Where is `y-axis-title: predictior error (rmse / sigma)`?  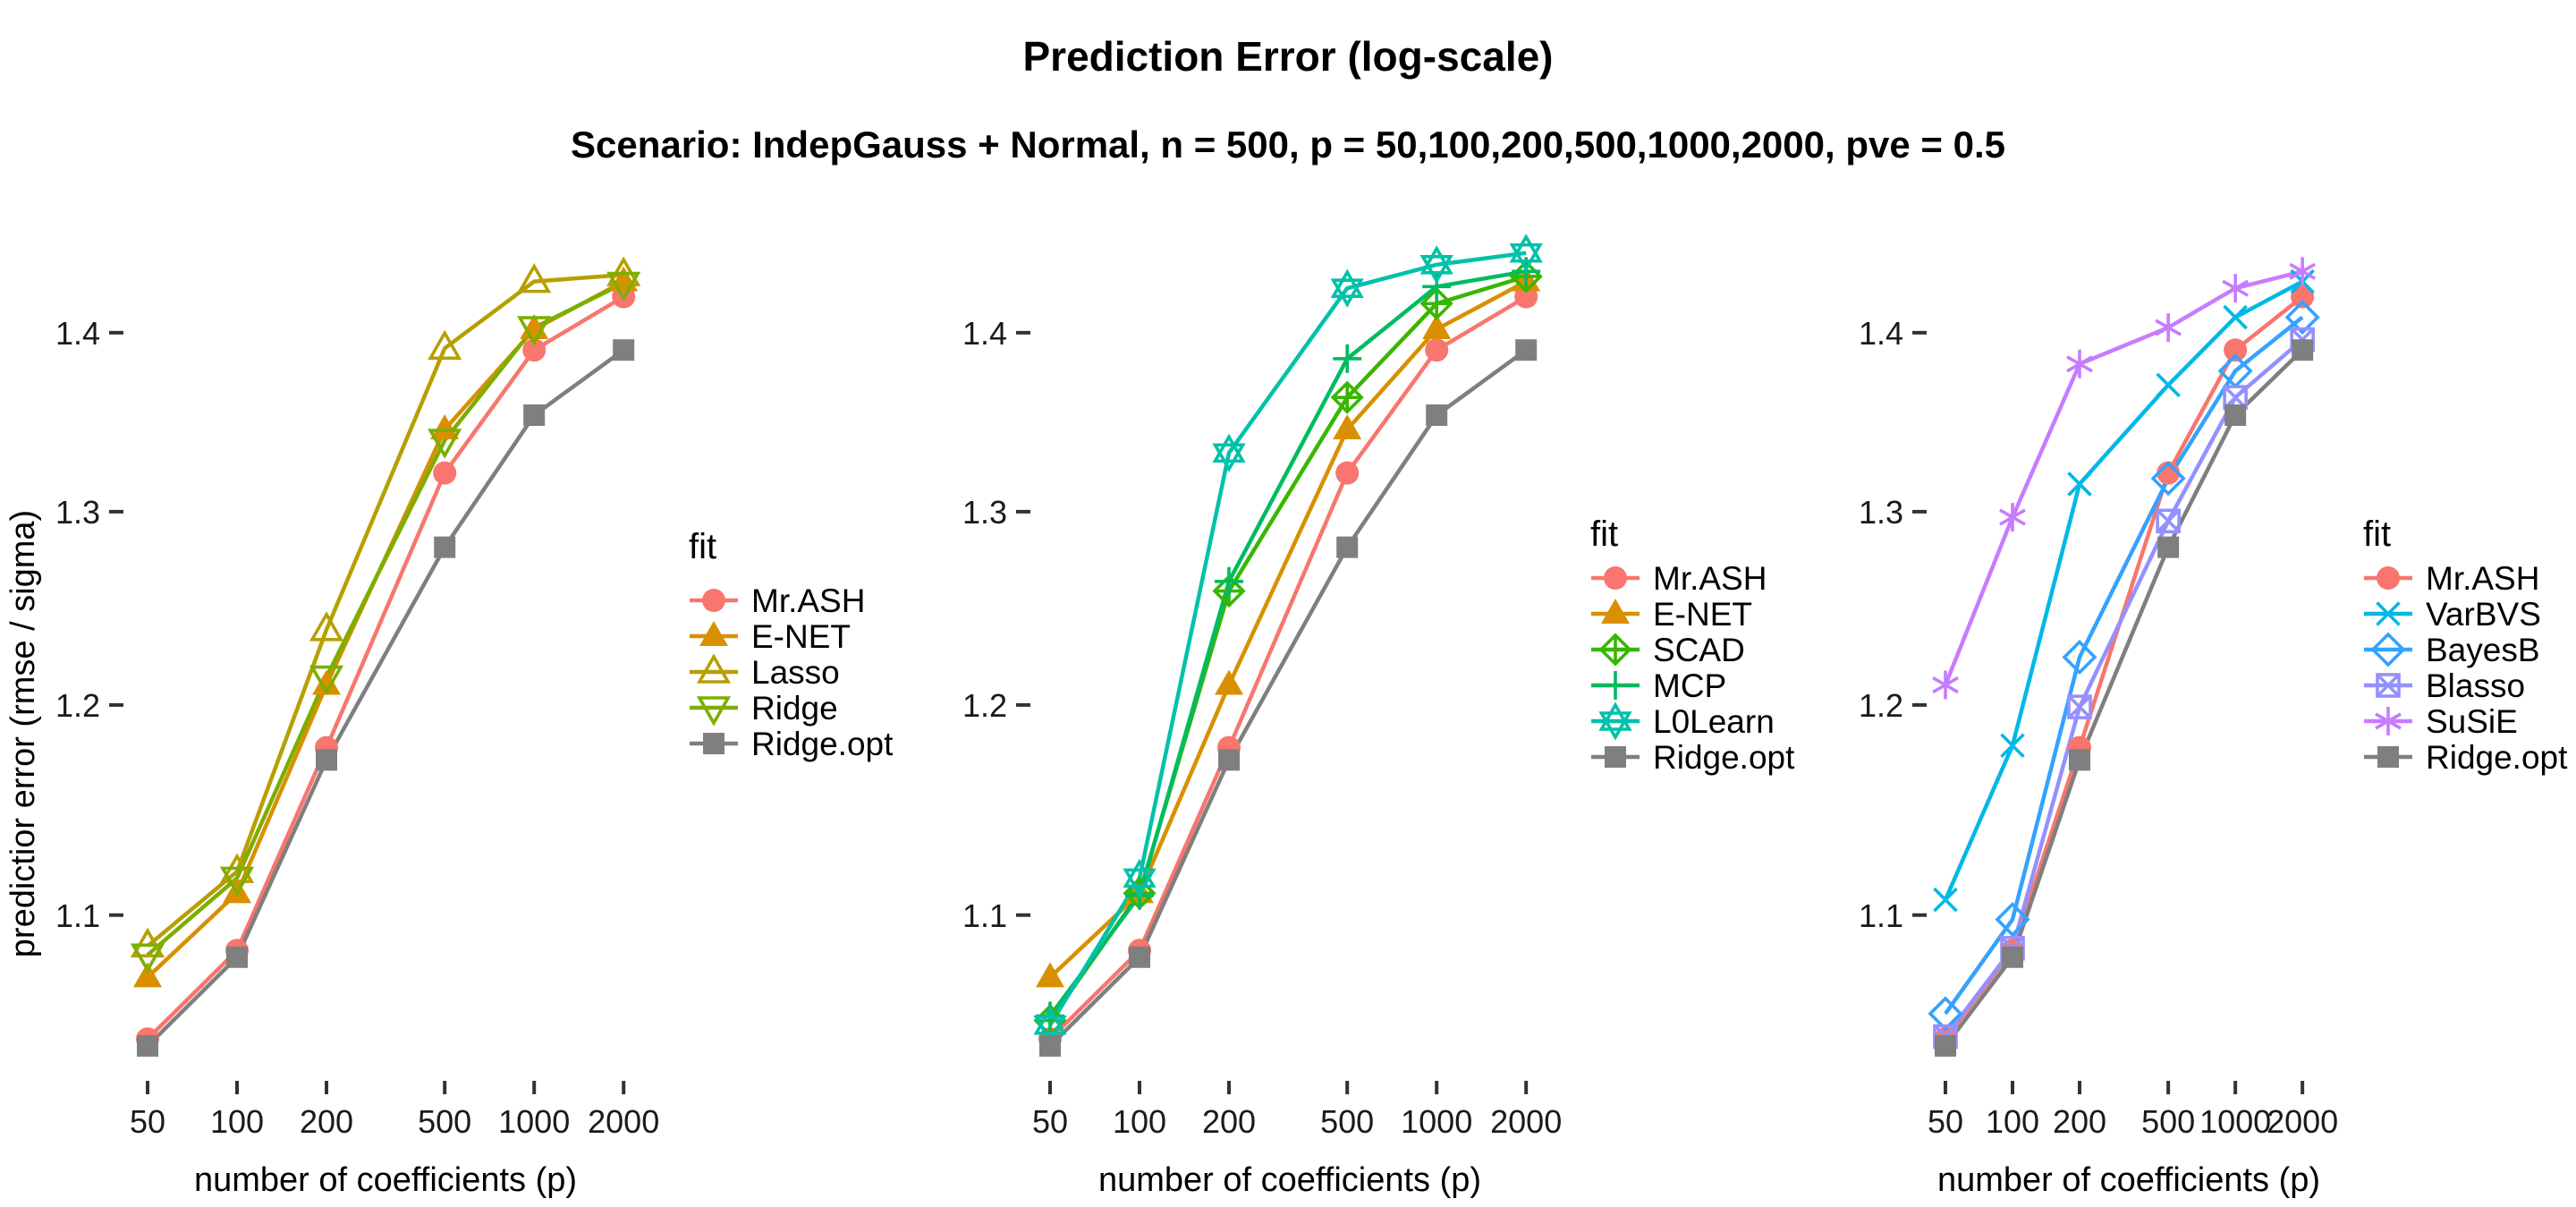
y-axis-title: predictior error (rmse / sigma) is located at coordinates (23, 734).